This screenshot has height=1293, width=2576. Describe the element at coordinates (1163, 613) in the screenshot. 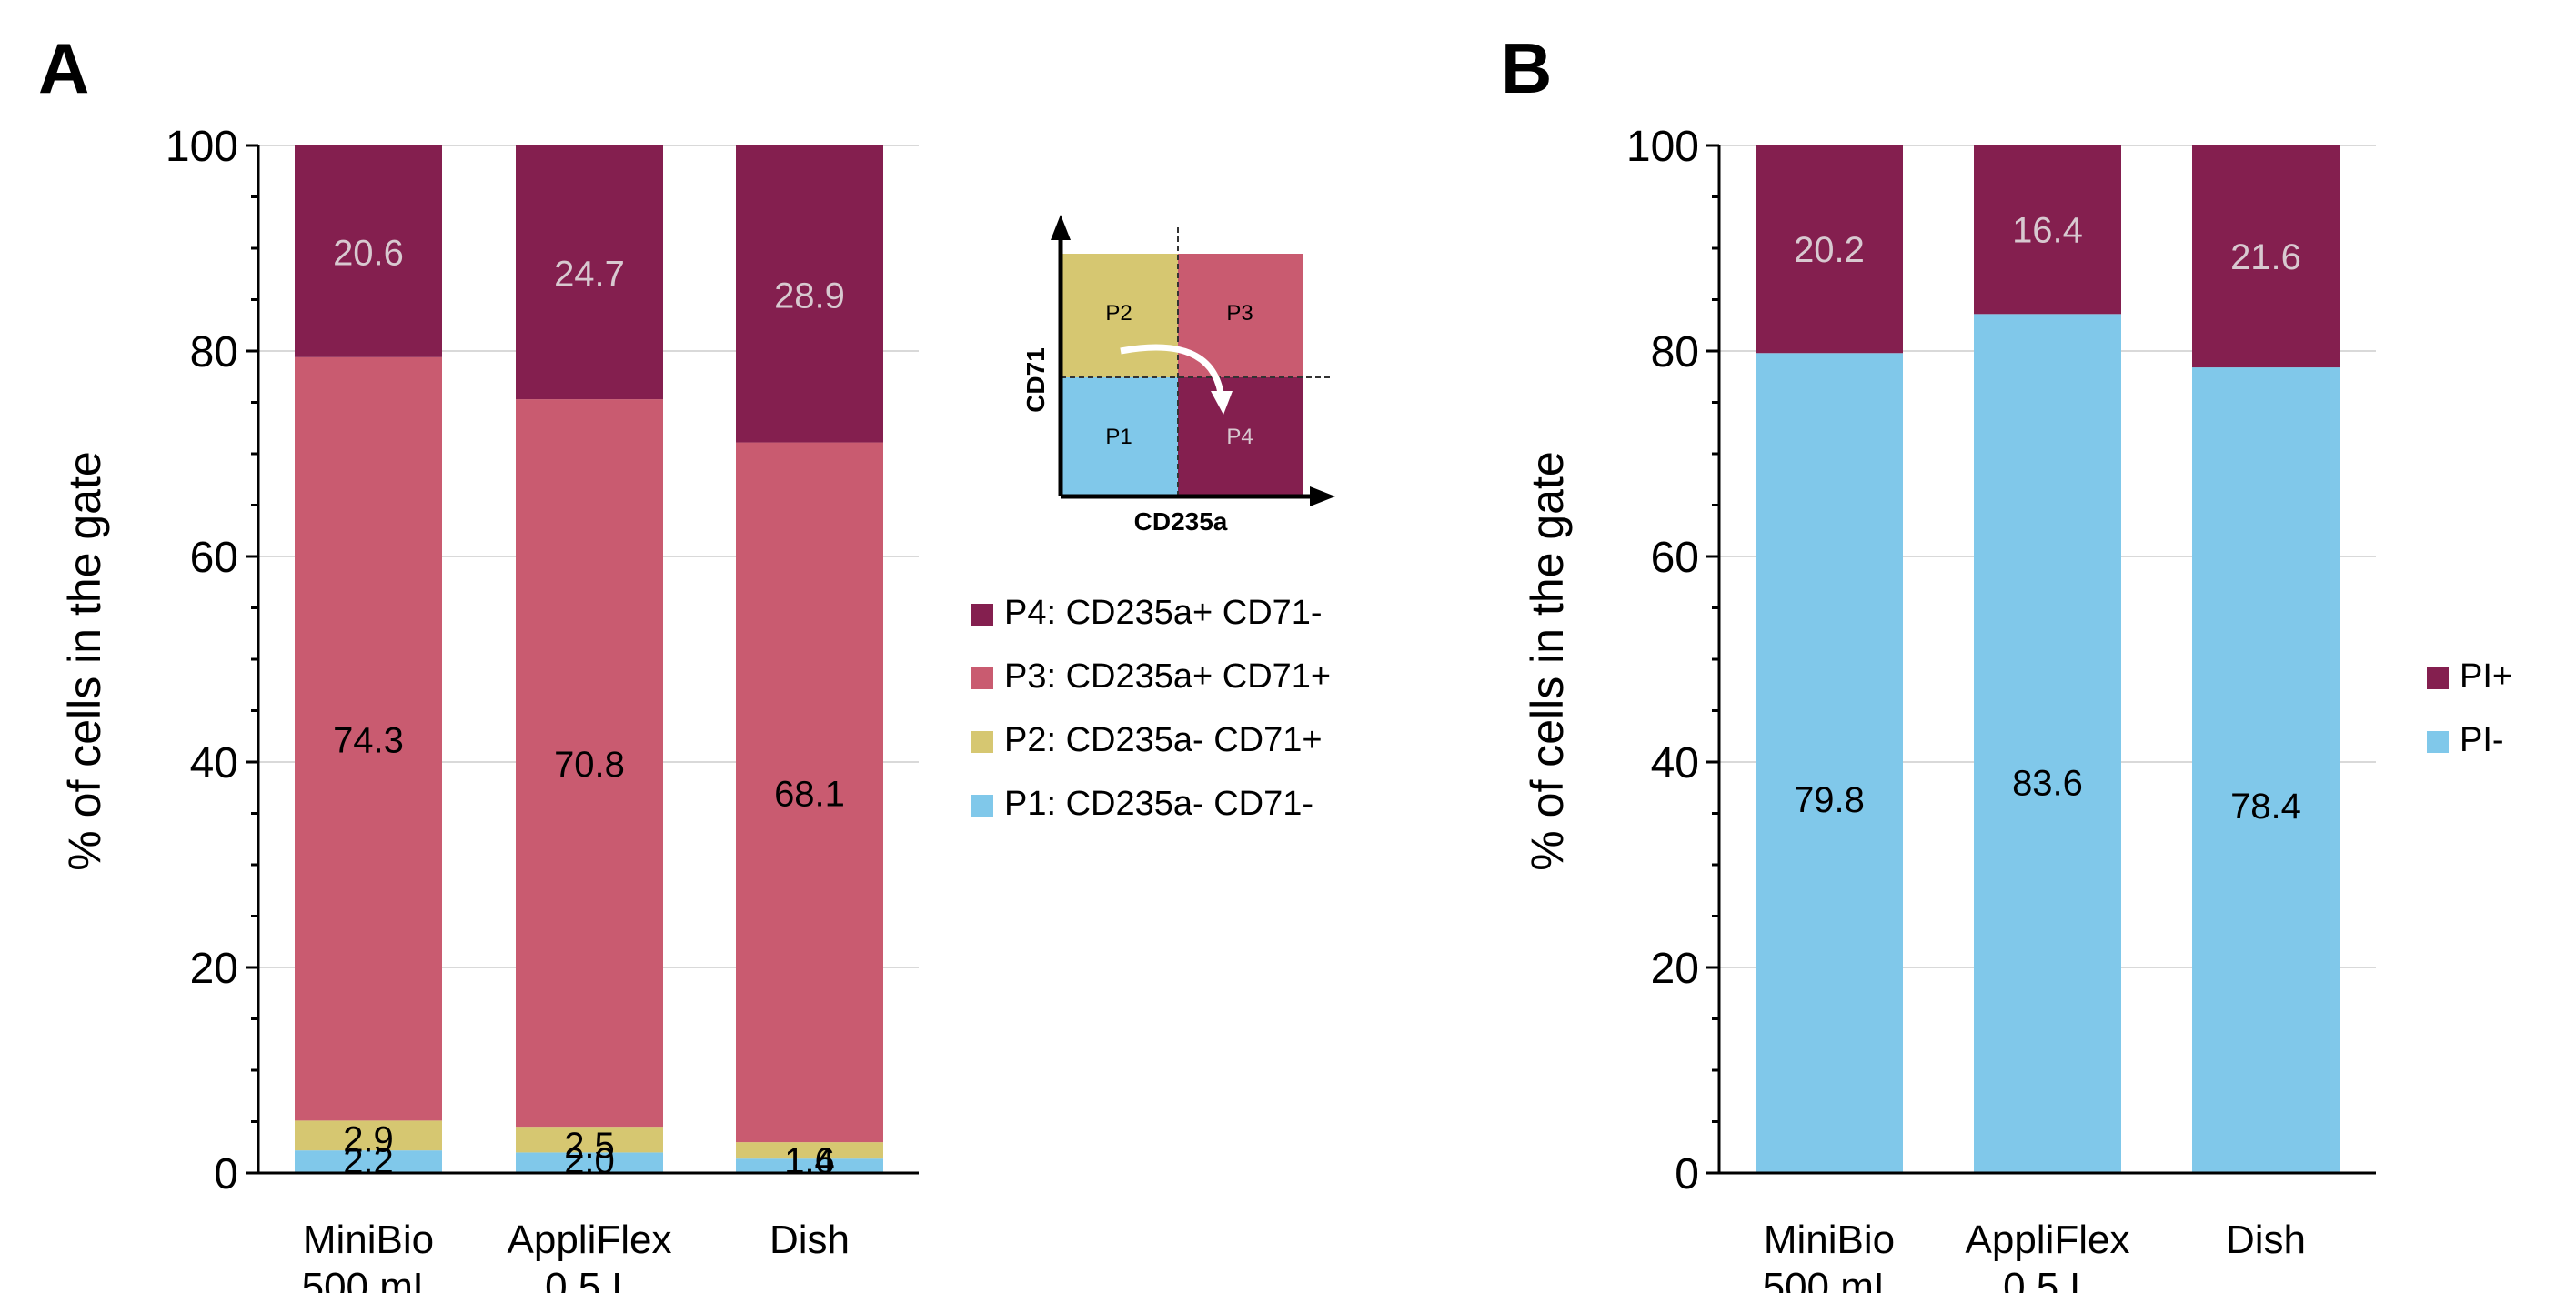

I see `panel-a-legend-label-p4: P4: CD235a+ CD71-` at that location.